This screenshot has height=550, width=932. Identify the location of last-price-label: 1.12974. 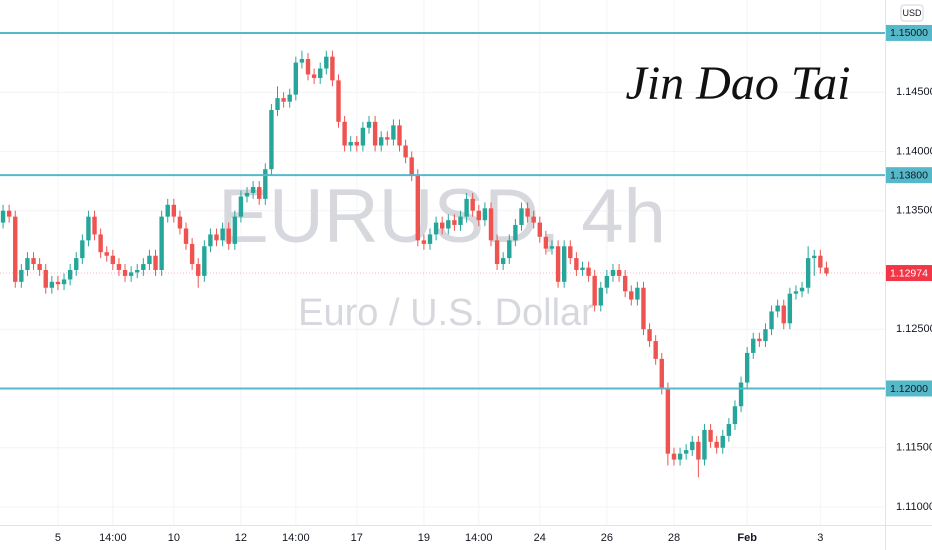
(909, 273).